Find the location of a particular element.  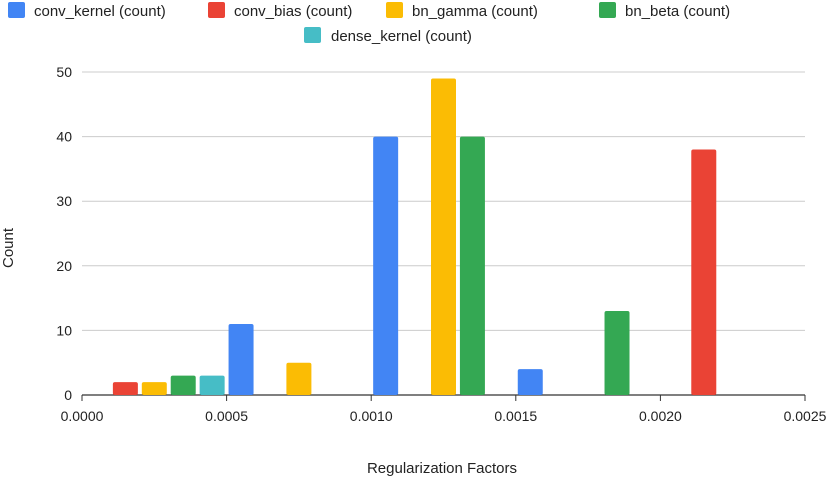

y-tick-label: 0 is located at coordinates (68, 395).